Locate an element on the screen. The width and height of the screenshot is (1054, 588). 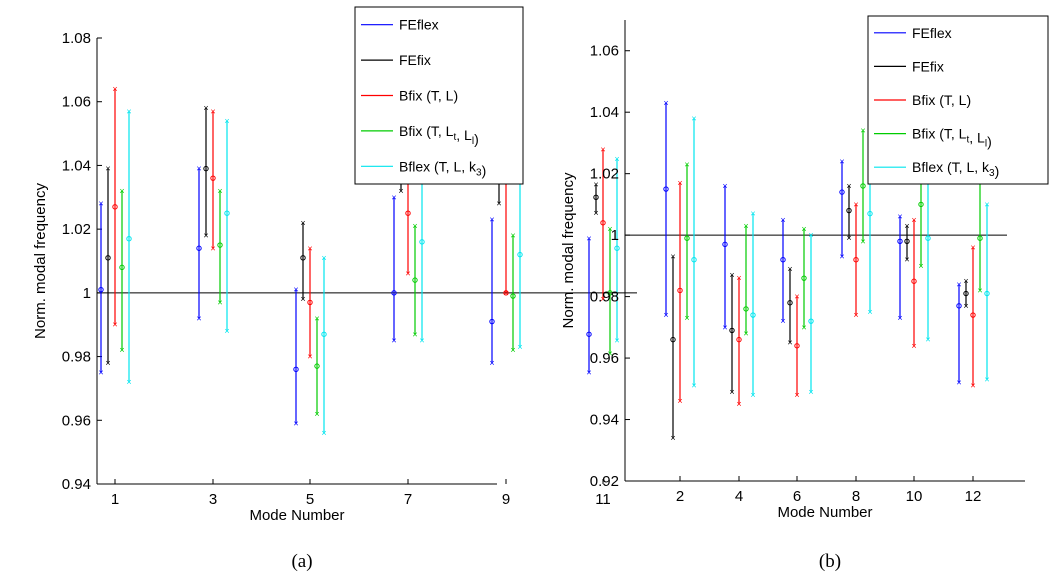
y-tick-label: 1.08 is located at coordinates (76, 38).